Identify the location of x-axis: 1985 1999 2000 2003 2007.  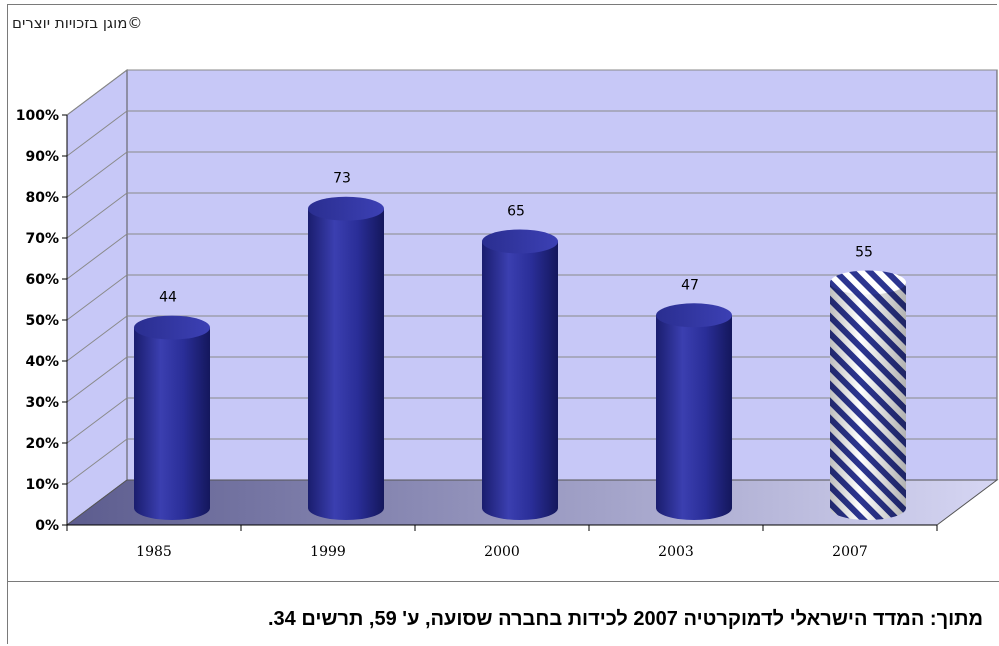
(502, 542).